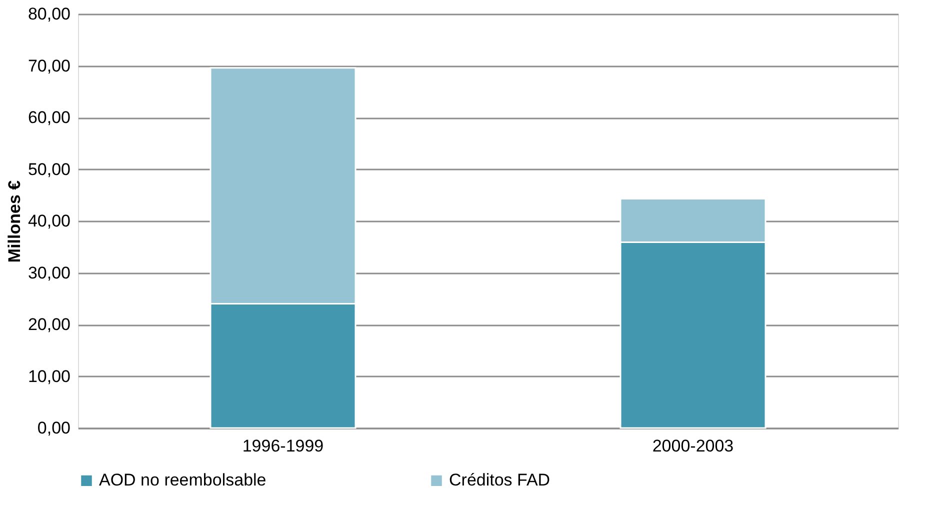 The height and width of the screenshot is (528, 928). What do you see at coordinates (49, 324) in the screenshot?
I see `y-tick-label: 20,00` at bounding box center [49, 324].